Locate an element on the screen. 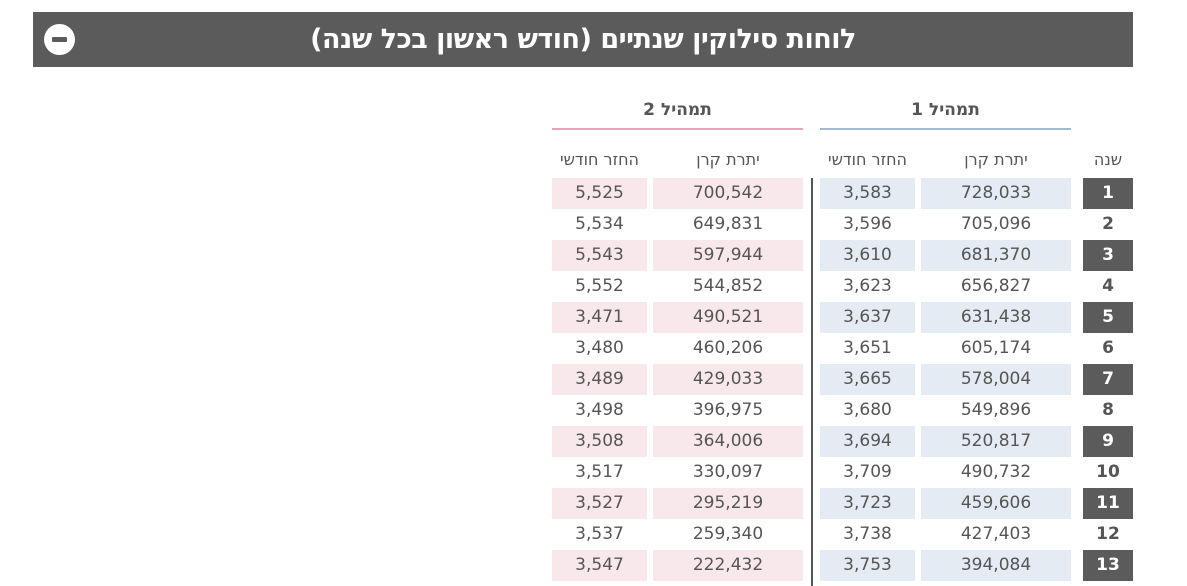  r1-principal-cell: 631,438 is located at coordinates (996, 317).